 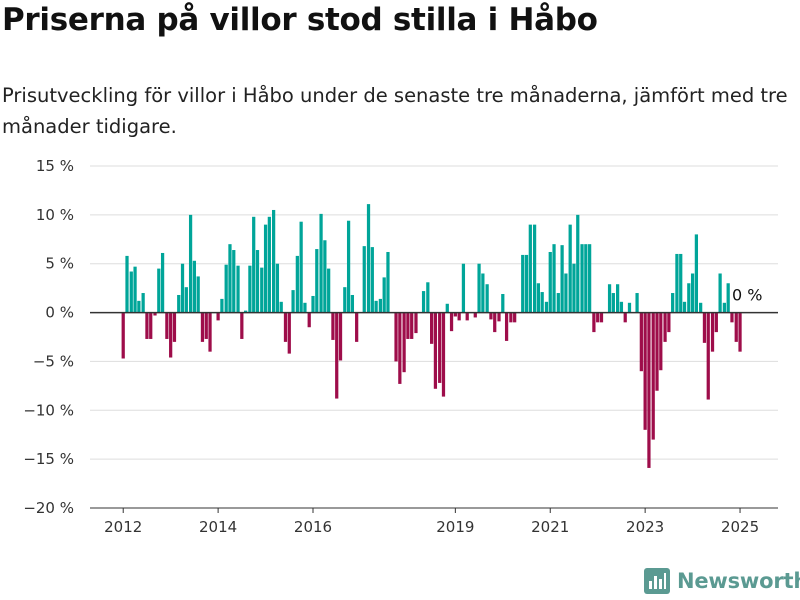 I want to click on x-tick-label: 2014, so click(x=218, y=527).